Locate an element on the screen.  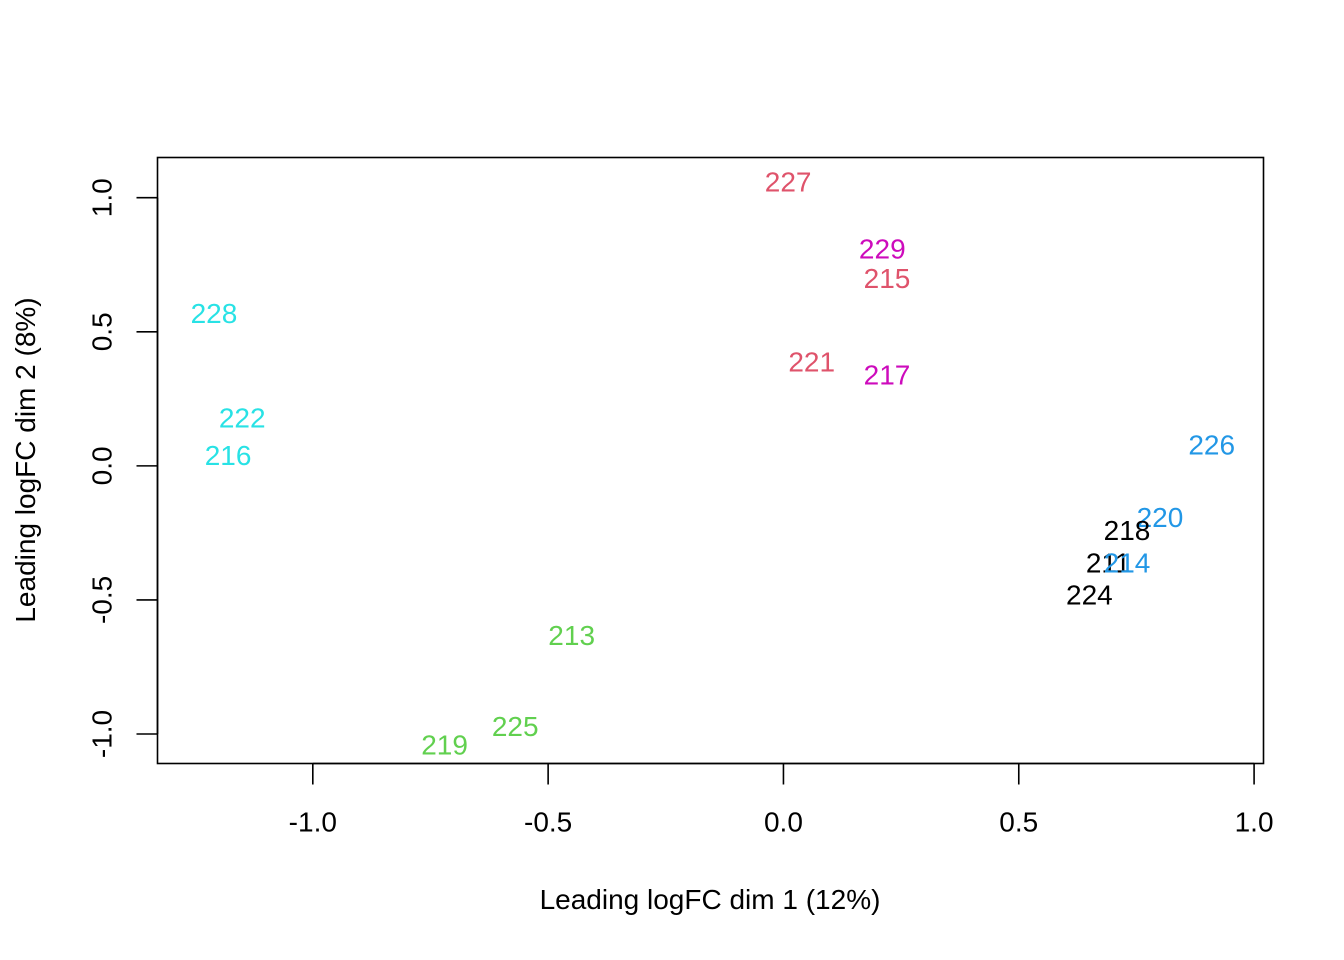
point-label-216: 216 is located at coordinates (228, 455).